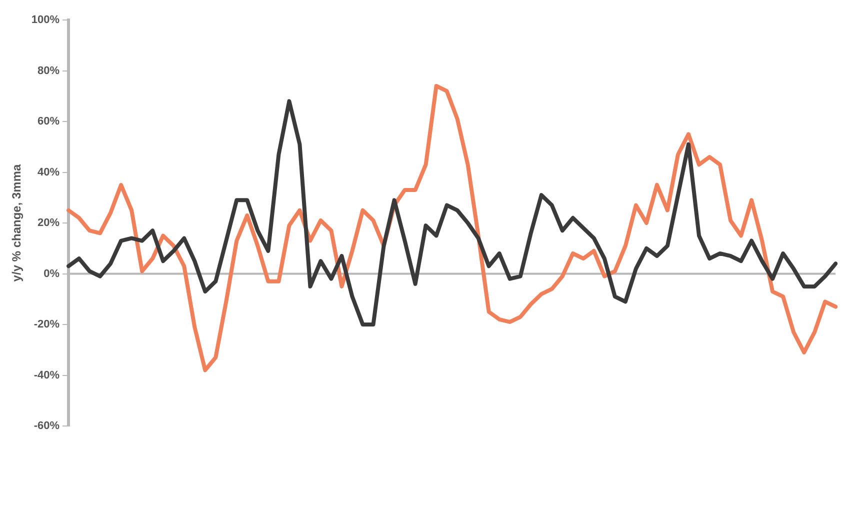  What do you see at coordinates (49, 172) in the screenshot?
I see `y-tick-label: 40%` at bounding box center [49, 172].